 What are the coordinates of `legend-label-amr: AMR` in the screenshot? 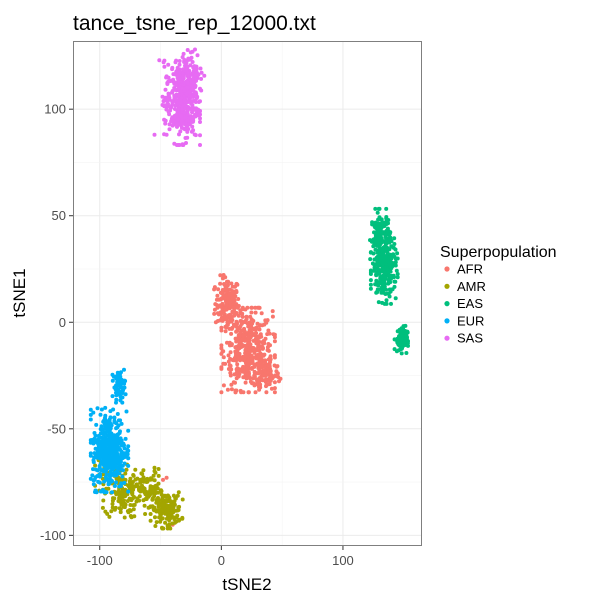 It's located at (471, 286).